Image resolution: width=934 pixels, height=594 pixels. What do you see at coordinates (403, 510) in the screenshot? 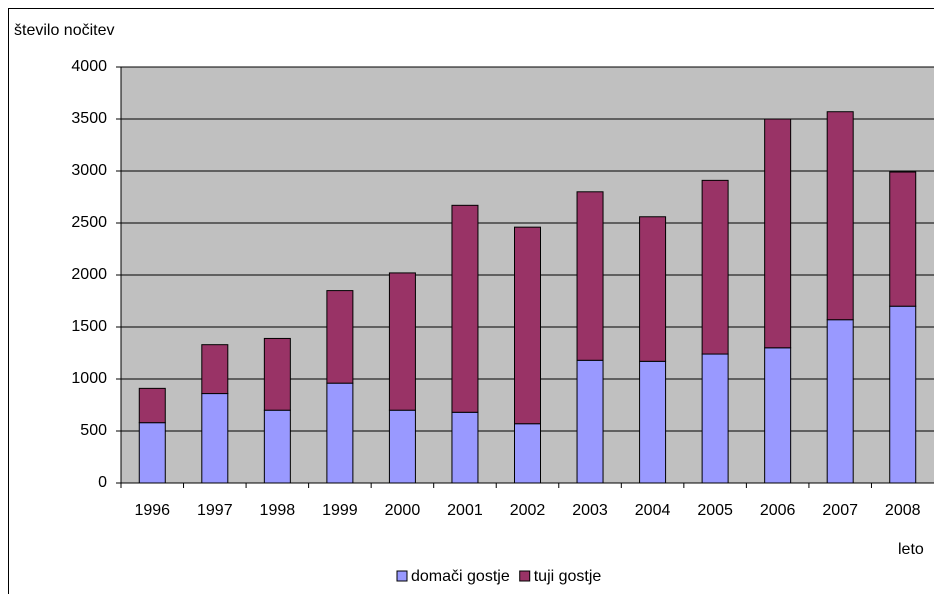
I see `x-tick-label: 2000` at bounding box center [403, 510].